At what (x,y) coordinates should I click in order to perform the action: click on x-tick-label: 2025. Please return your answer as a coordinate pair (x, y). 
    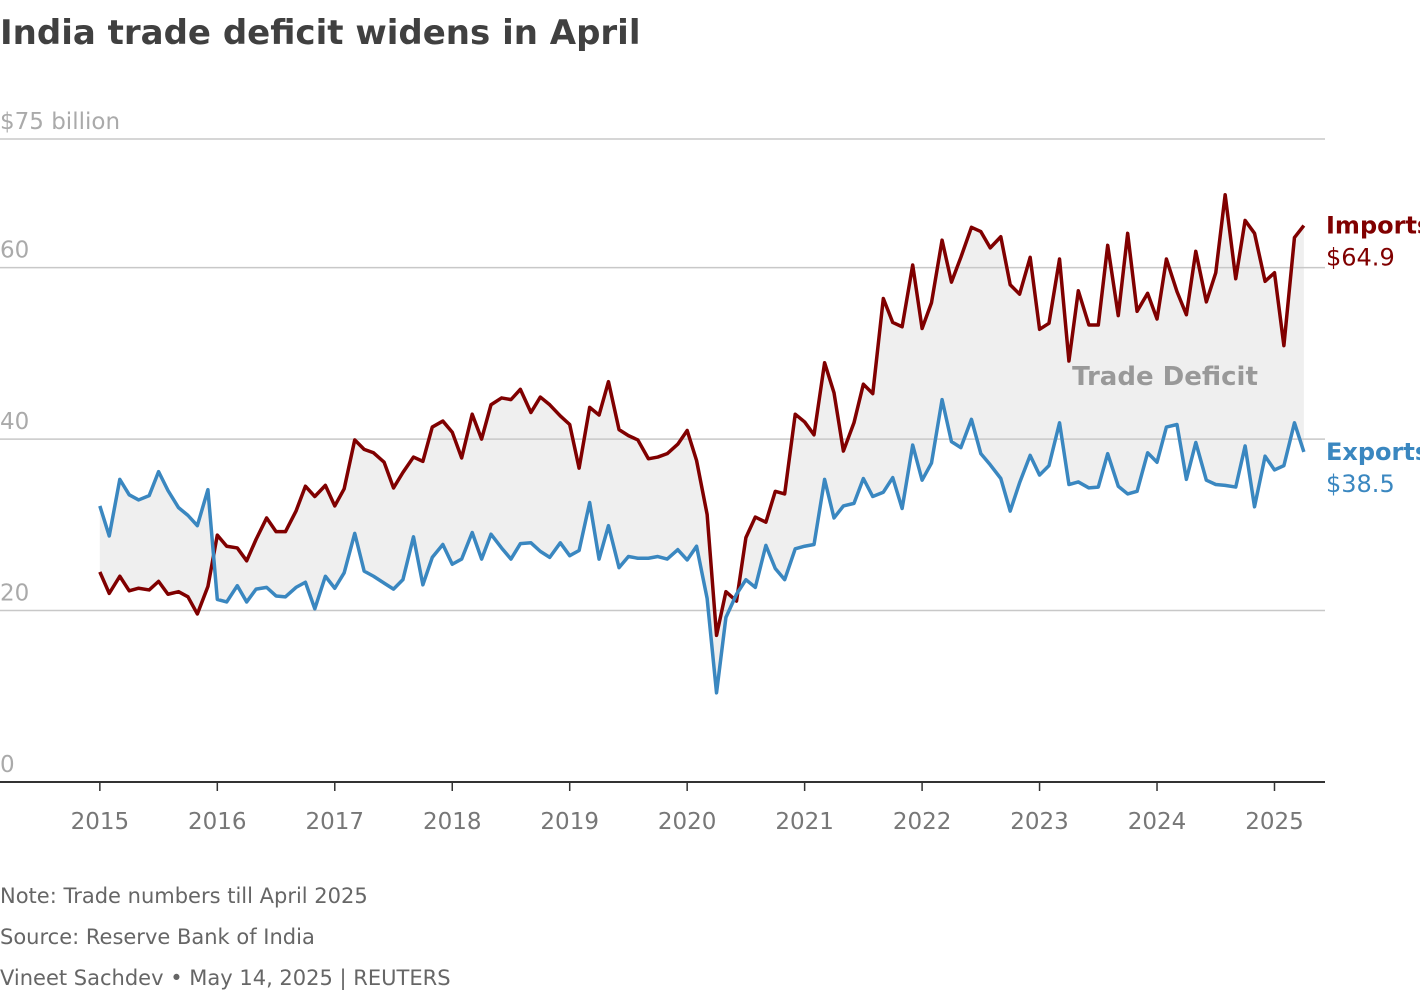
    Looking at the image, I should click on (1274, 822).